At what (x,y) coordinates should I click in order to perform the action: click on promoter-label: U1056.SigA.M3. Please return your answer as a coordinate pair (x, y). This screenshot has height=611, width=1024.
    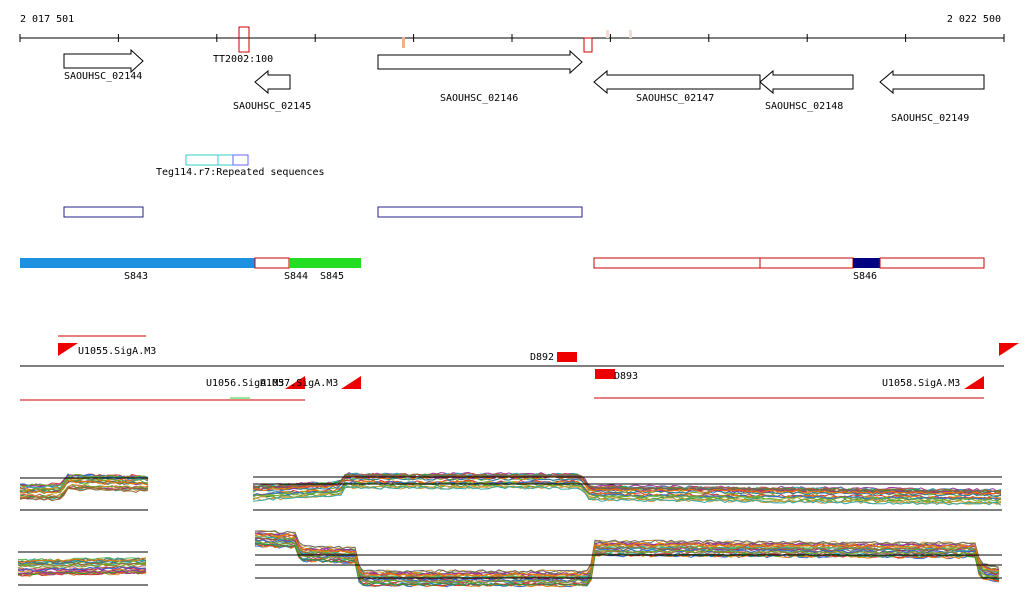
    Looking at the image, I should click on (245, 383).